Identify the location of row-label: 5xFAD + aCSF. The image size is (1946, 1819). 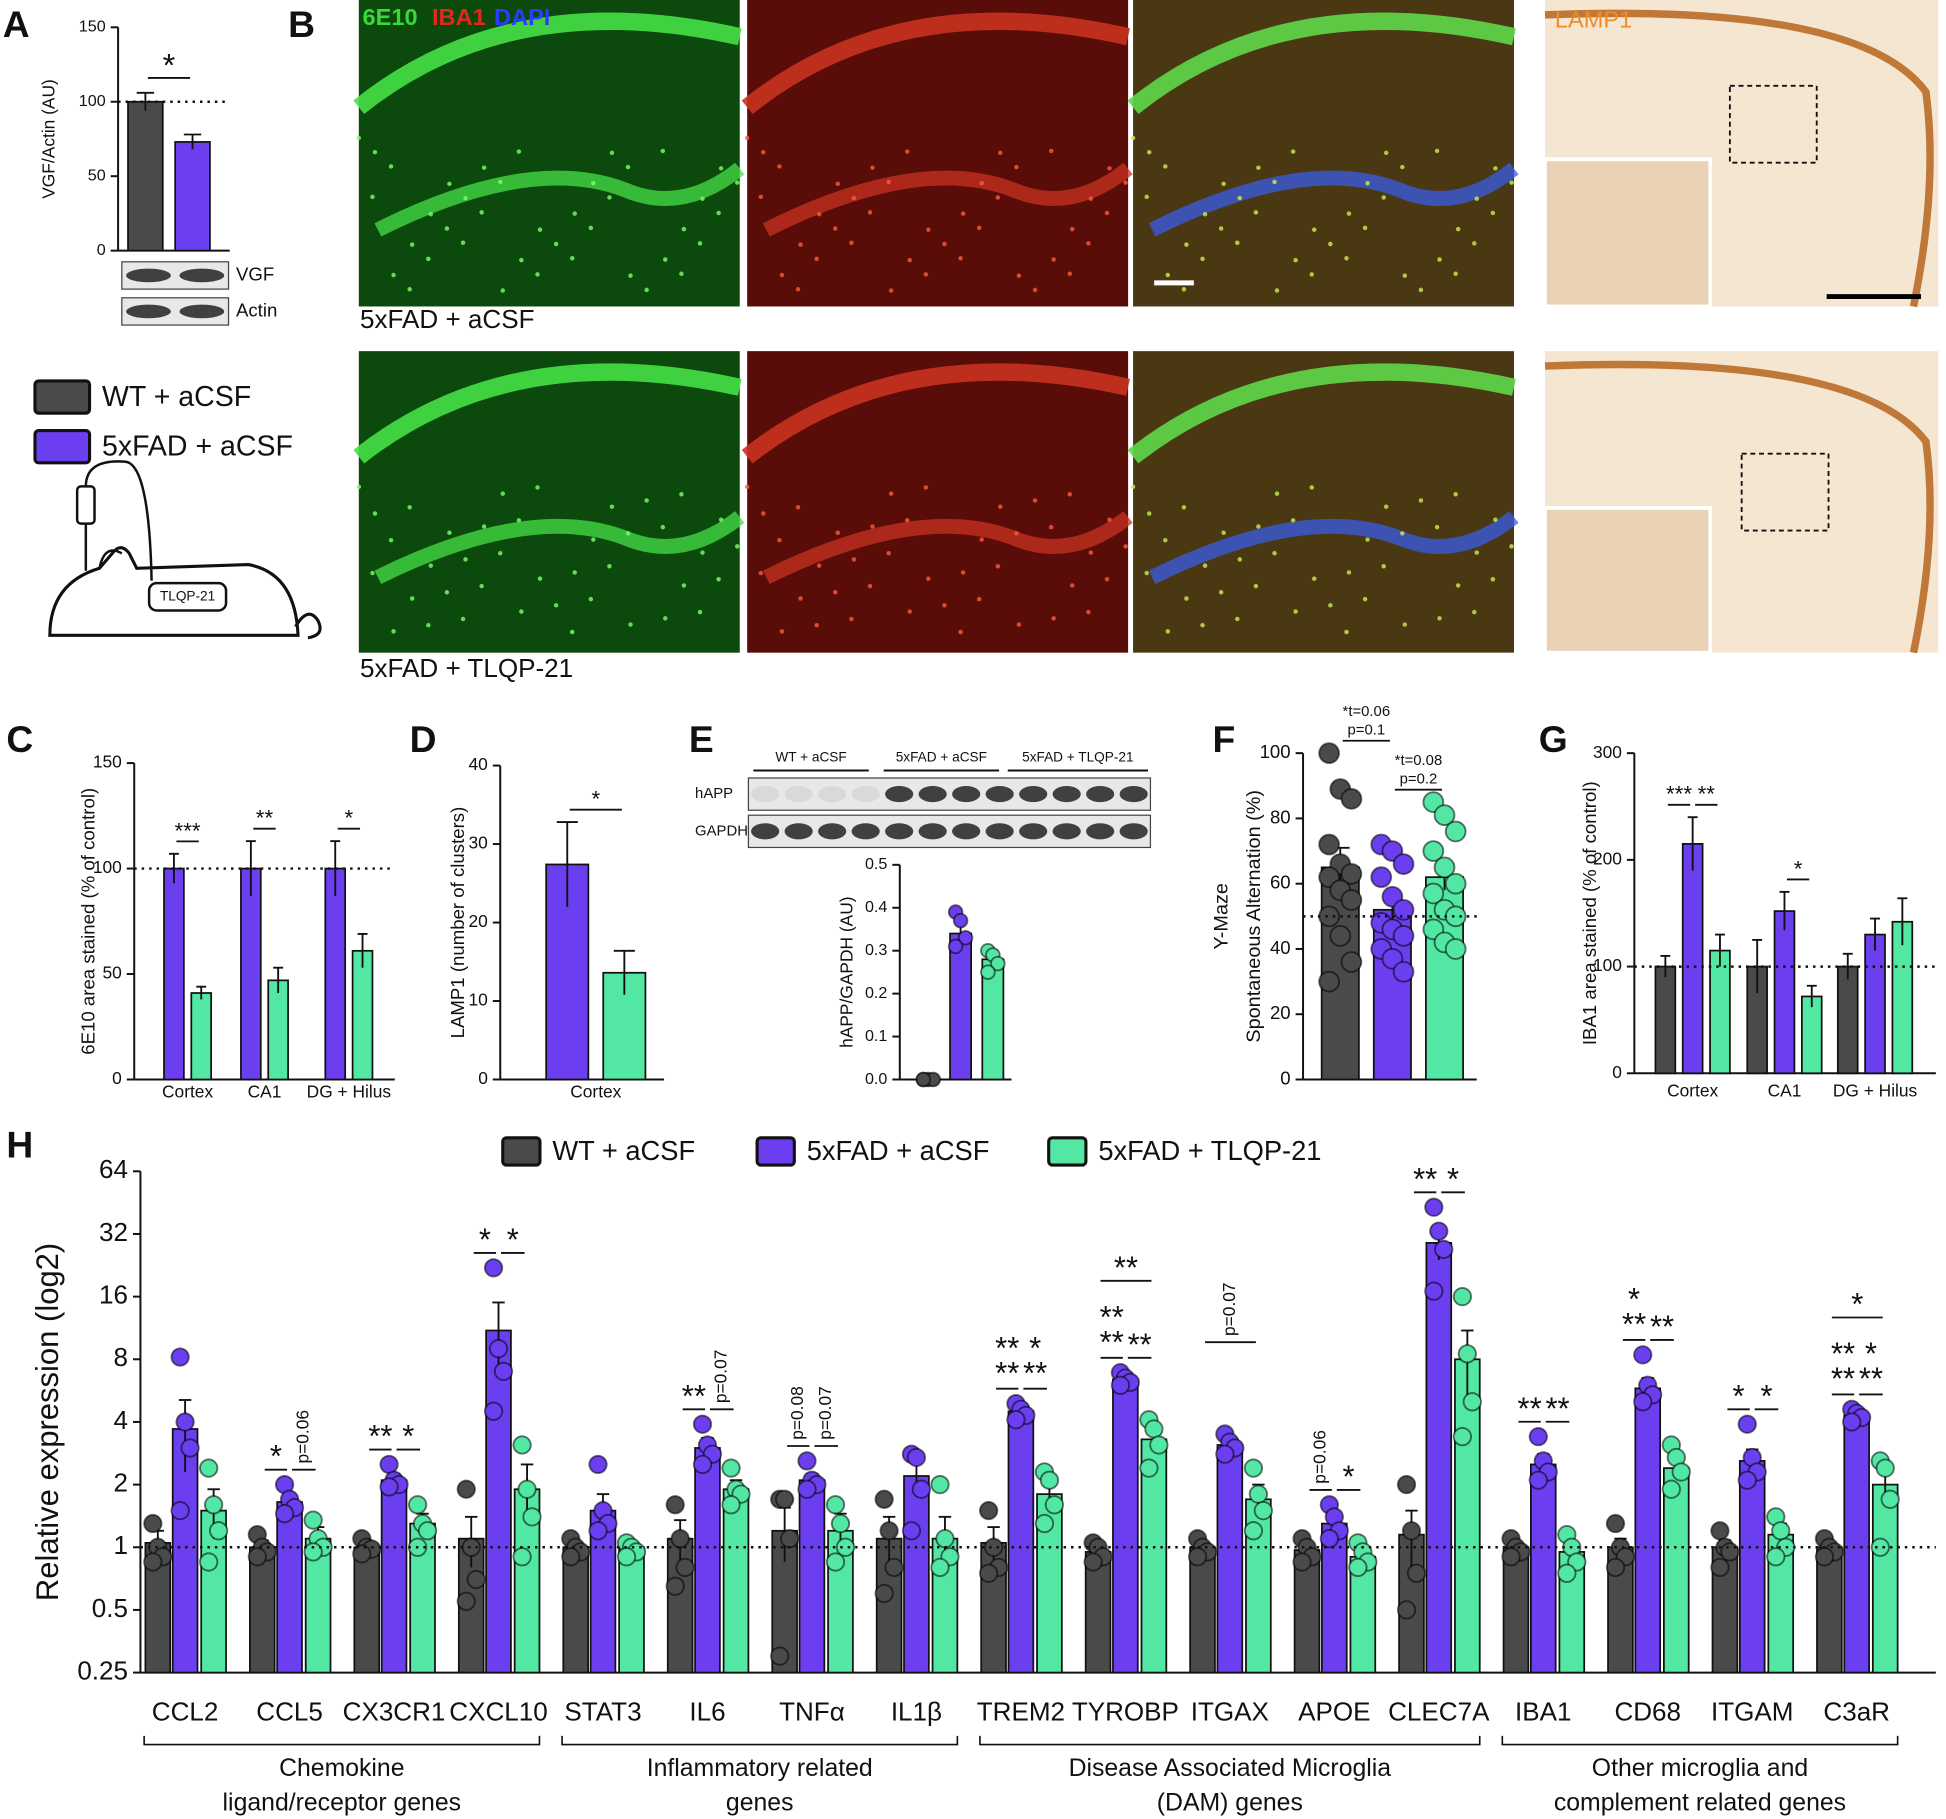
(447, 319).